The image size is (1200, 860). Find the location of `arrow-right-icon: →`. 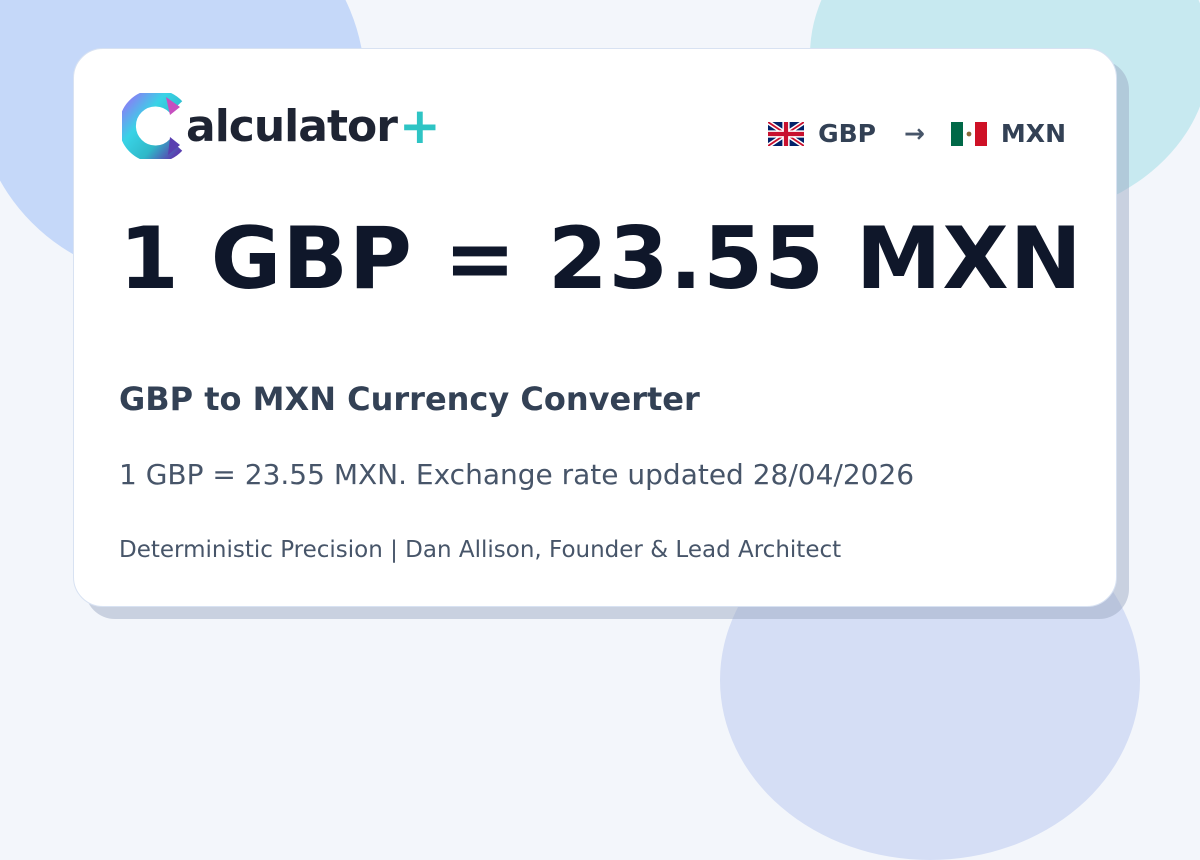

arrow-right-icon: → is located at coordinates (914, 133).